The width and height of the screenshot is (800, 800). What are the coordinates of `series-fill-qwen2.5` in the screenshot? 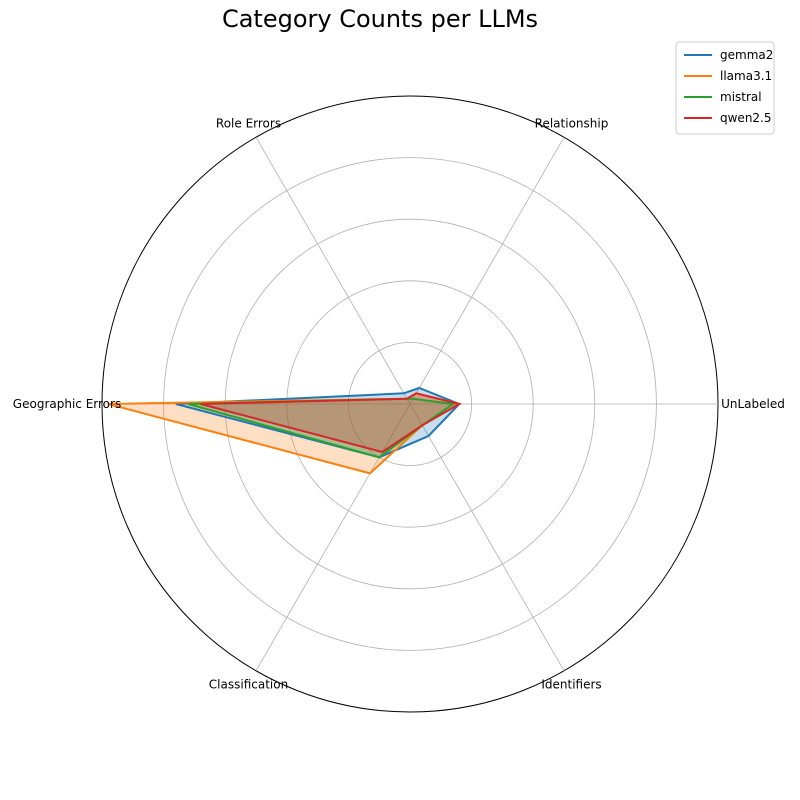 It's located at (330, 422).